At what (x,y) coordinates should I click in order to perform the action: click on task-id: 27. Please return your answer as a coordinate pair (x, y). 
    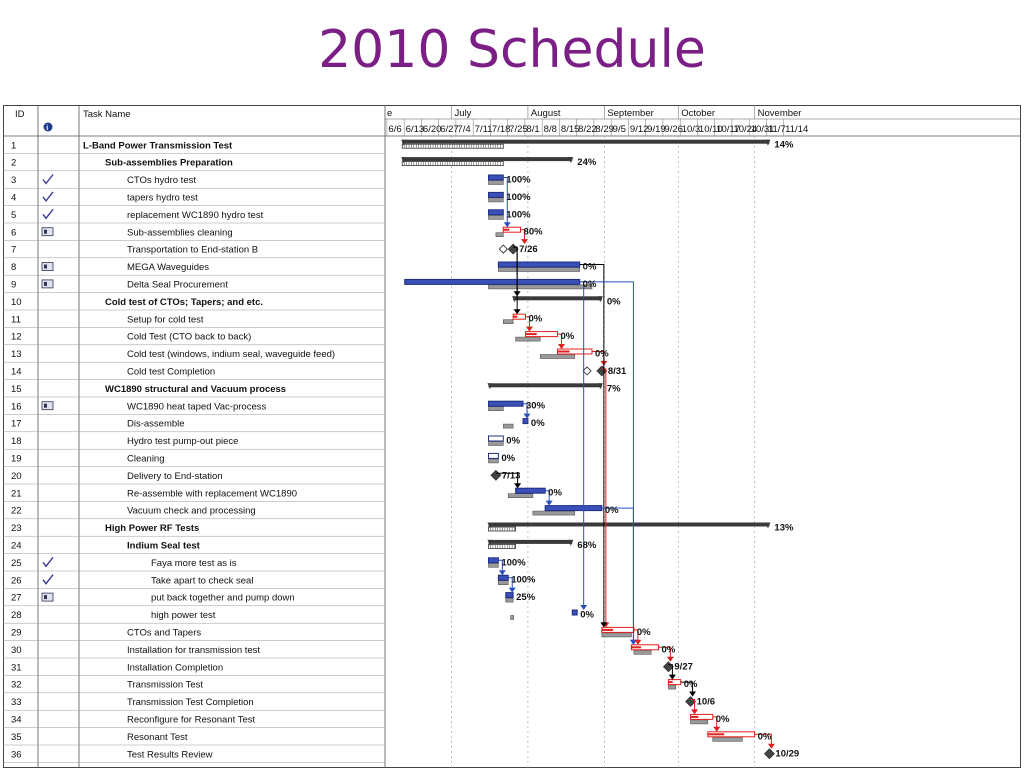
    Looking at the image, I should click on (16, 598).